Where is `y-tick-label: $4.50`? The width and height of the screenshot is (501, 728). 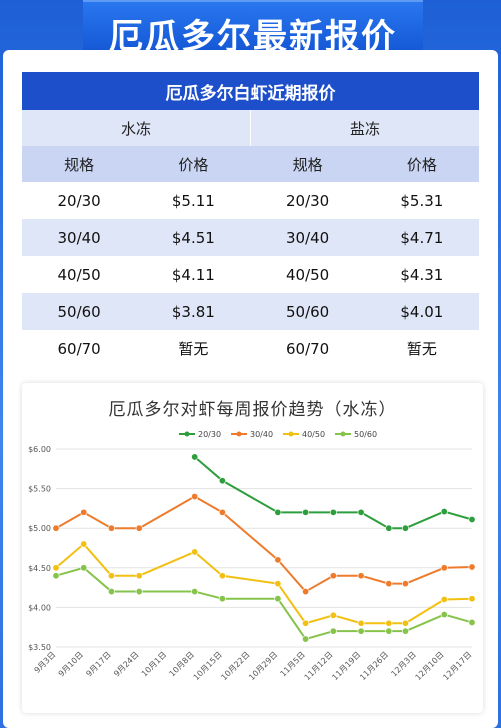
y-tick-label: $4.50 is located at coordinates (39, 568).